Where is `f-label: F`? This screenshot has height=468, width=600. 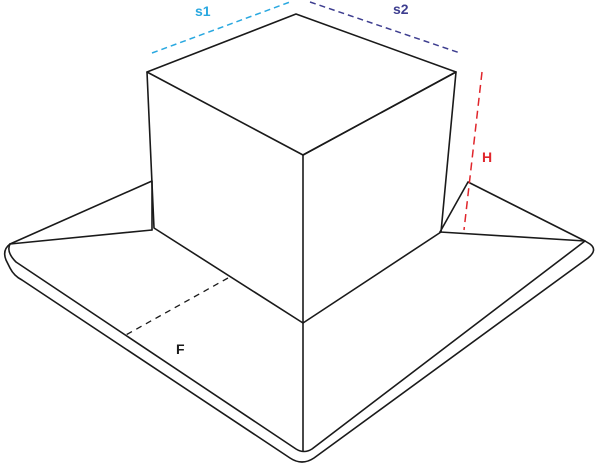 f-label: F is located at coordinates (180, 349).